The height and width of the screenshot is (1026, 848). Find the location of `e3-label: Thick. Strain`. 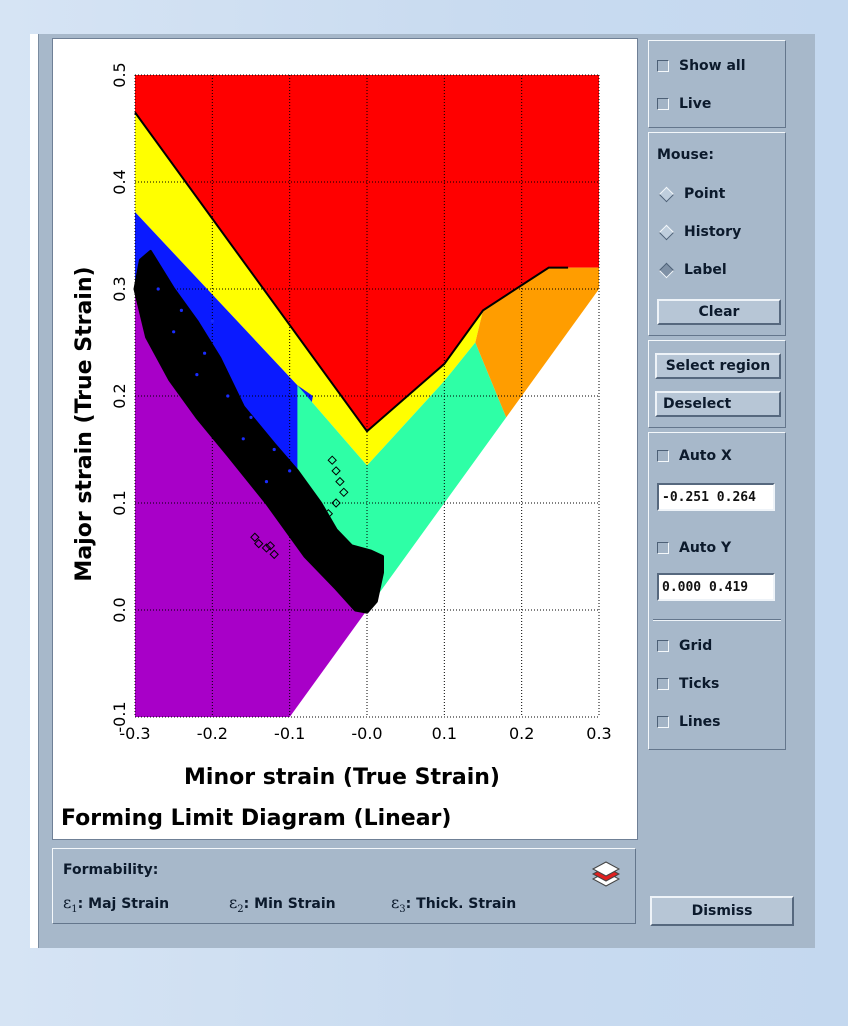

e3-label: Thick. Strain is located at coordinates (466, 904).